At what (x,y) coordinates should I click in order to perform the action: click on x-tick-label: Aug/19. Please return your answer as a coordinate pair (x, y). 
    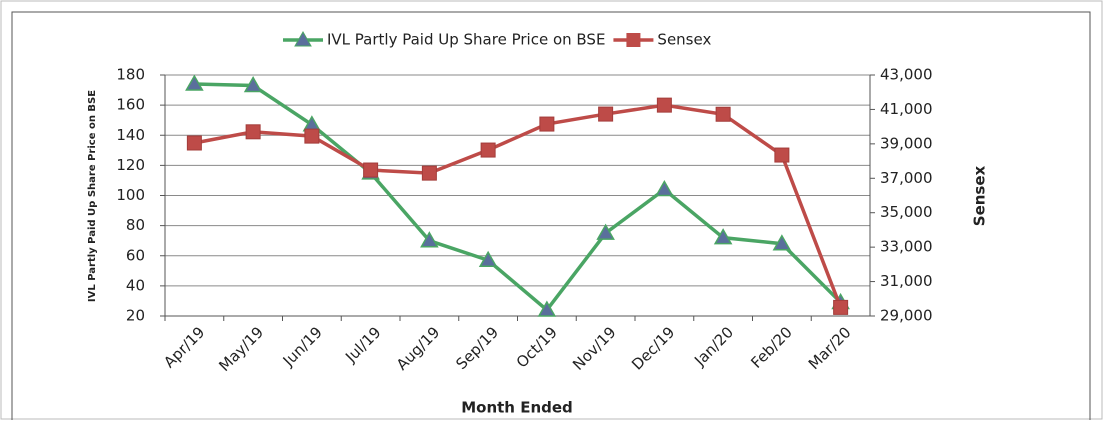
    Looking at the image, I should click on (418, 348).